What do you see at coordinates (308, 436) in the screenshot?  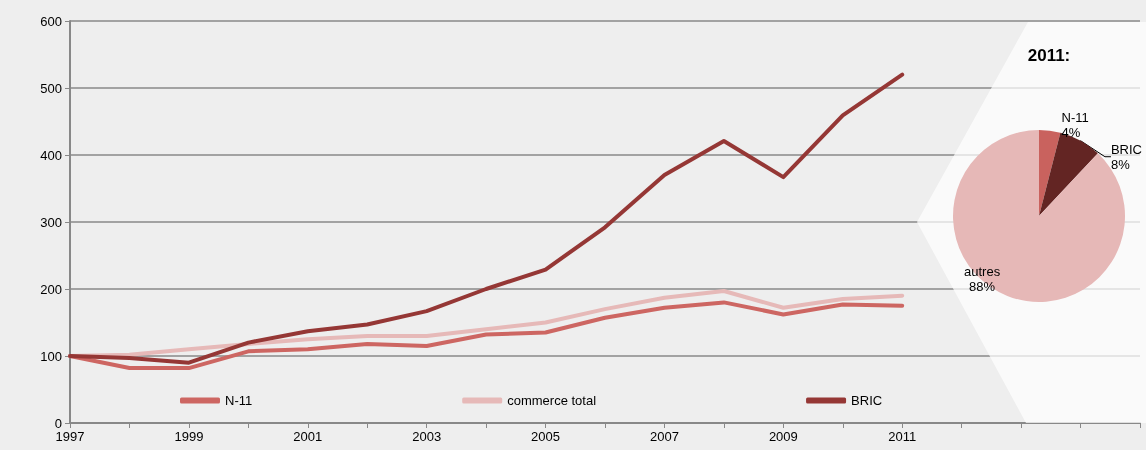 I see `x-tick-label: 2001` at bounding box center [308, 436].